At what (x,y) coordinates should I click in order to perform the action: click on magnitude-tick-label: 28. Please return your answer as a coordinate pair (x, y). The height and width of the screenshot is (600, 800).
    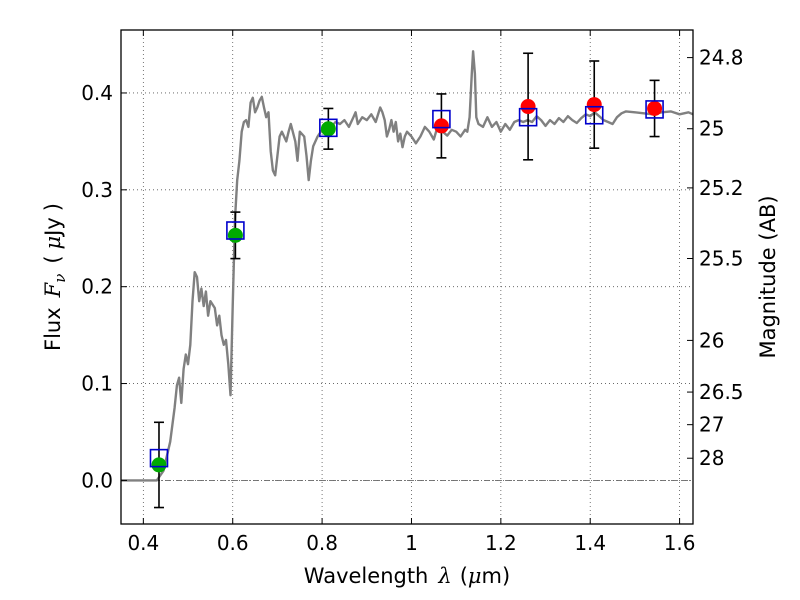
    Looking at the image, I should click on (711, 458).